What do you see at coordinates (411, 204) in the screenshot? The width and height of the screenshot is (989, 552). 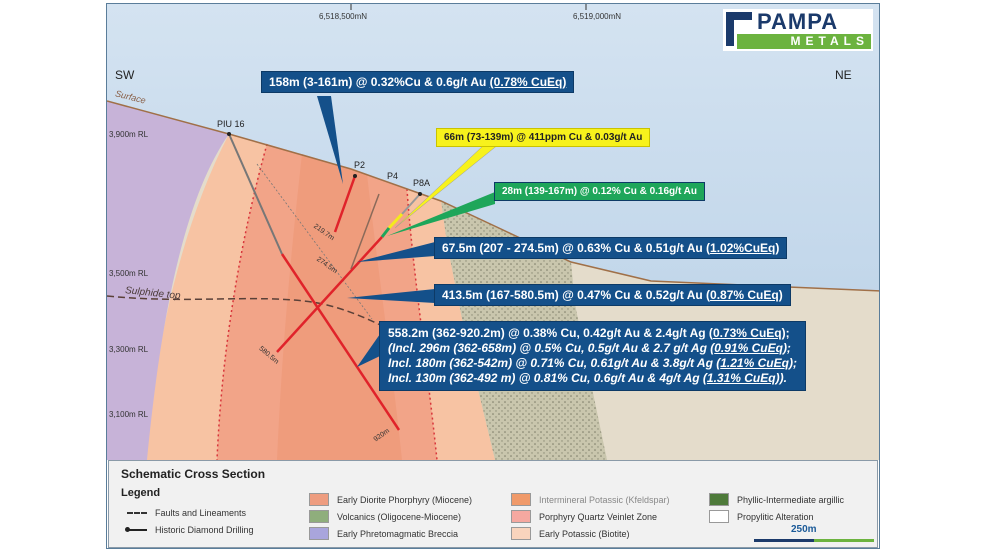 I see `drillhole-p8a-grey` at bounding box center [411, 204].